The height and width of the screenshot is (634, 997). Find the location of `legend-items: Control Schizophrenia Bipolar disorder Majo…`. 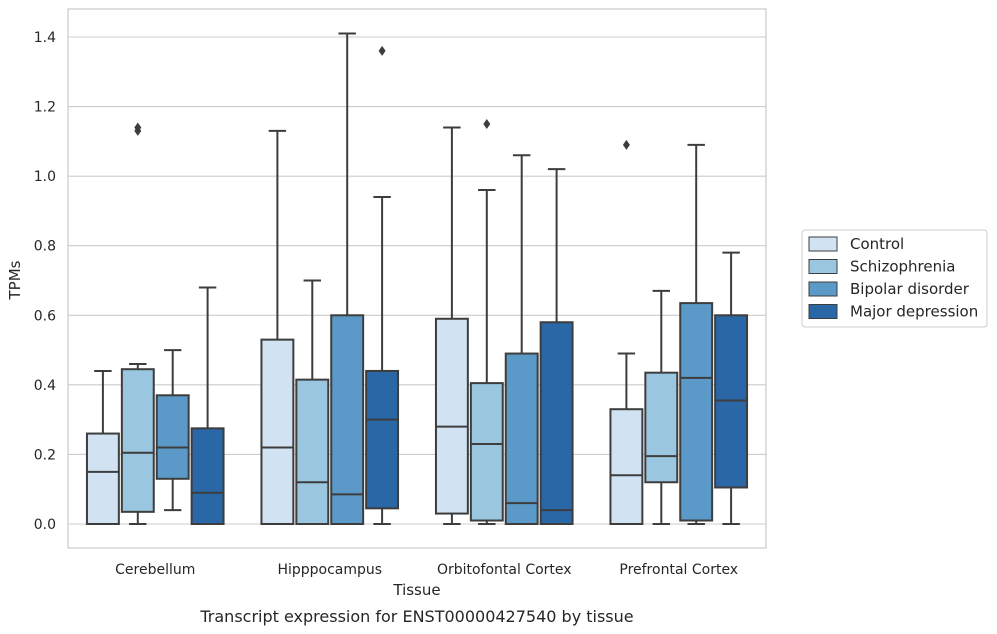

legend-items: Control Schizophrenia Bipolar disorder Majo… is located at coordinates (893, 278).